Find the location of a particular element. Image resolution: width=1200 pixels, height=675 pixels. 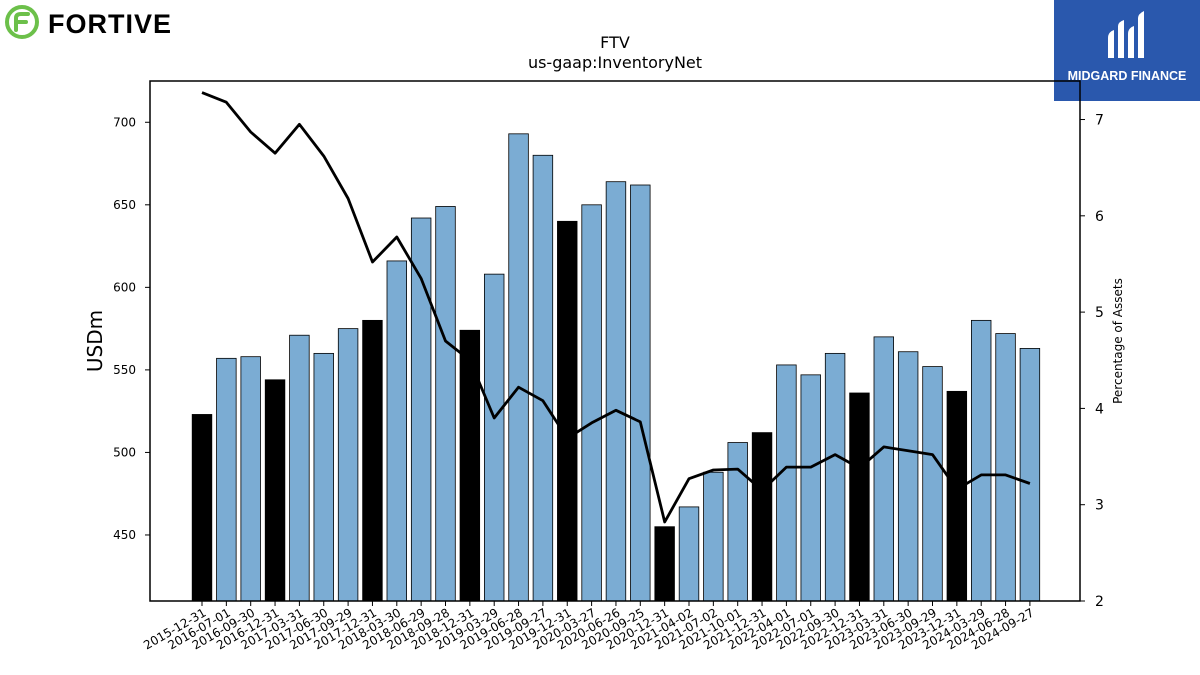

y2-tick-label-7: 7 is located at coordinates (1099, 121).